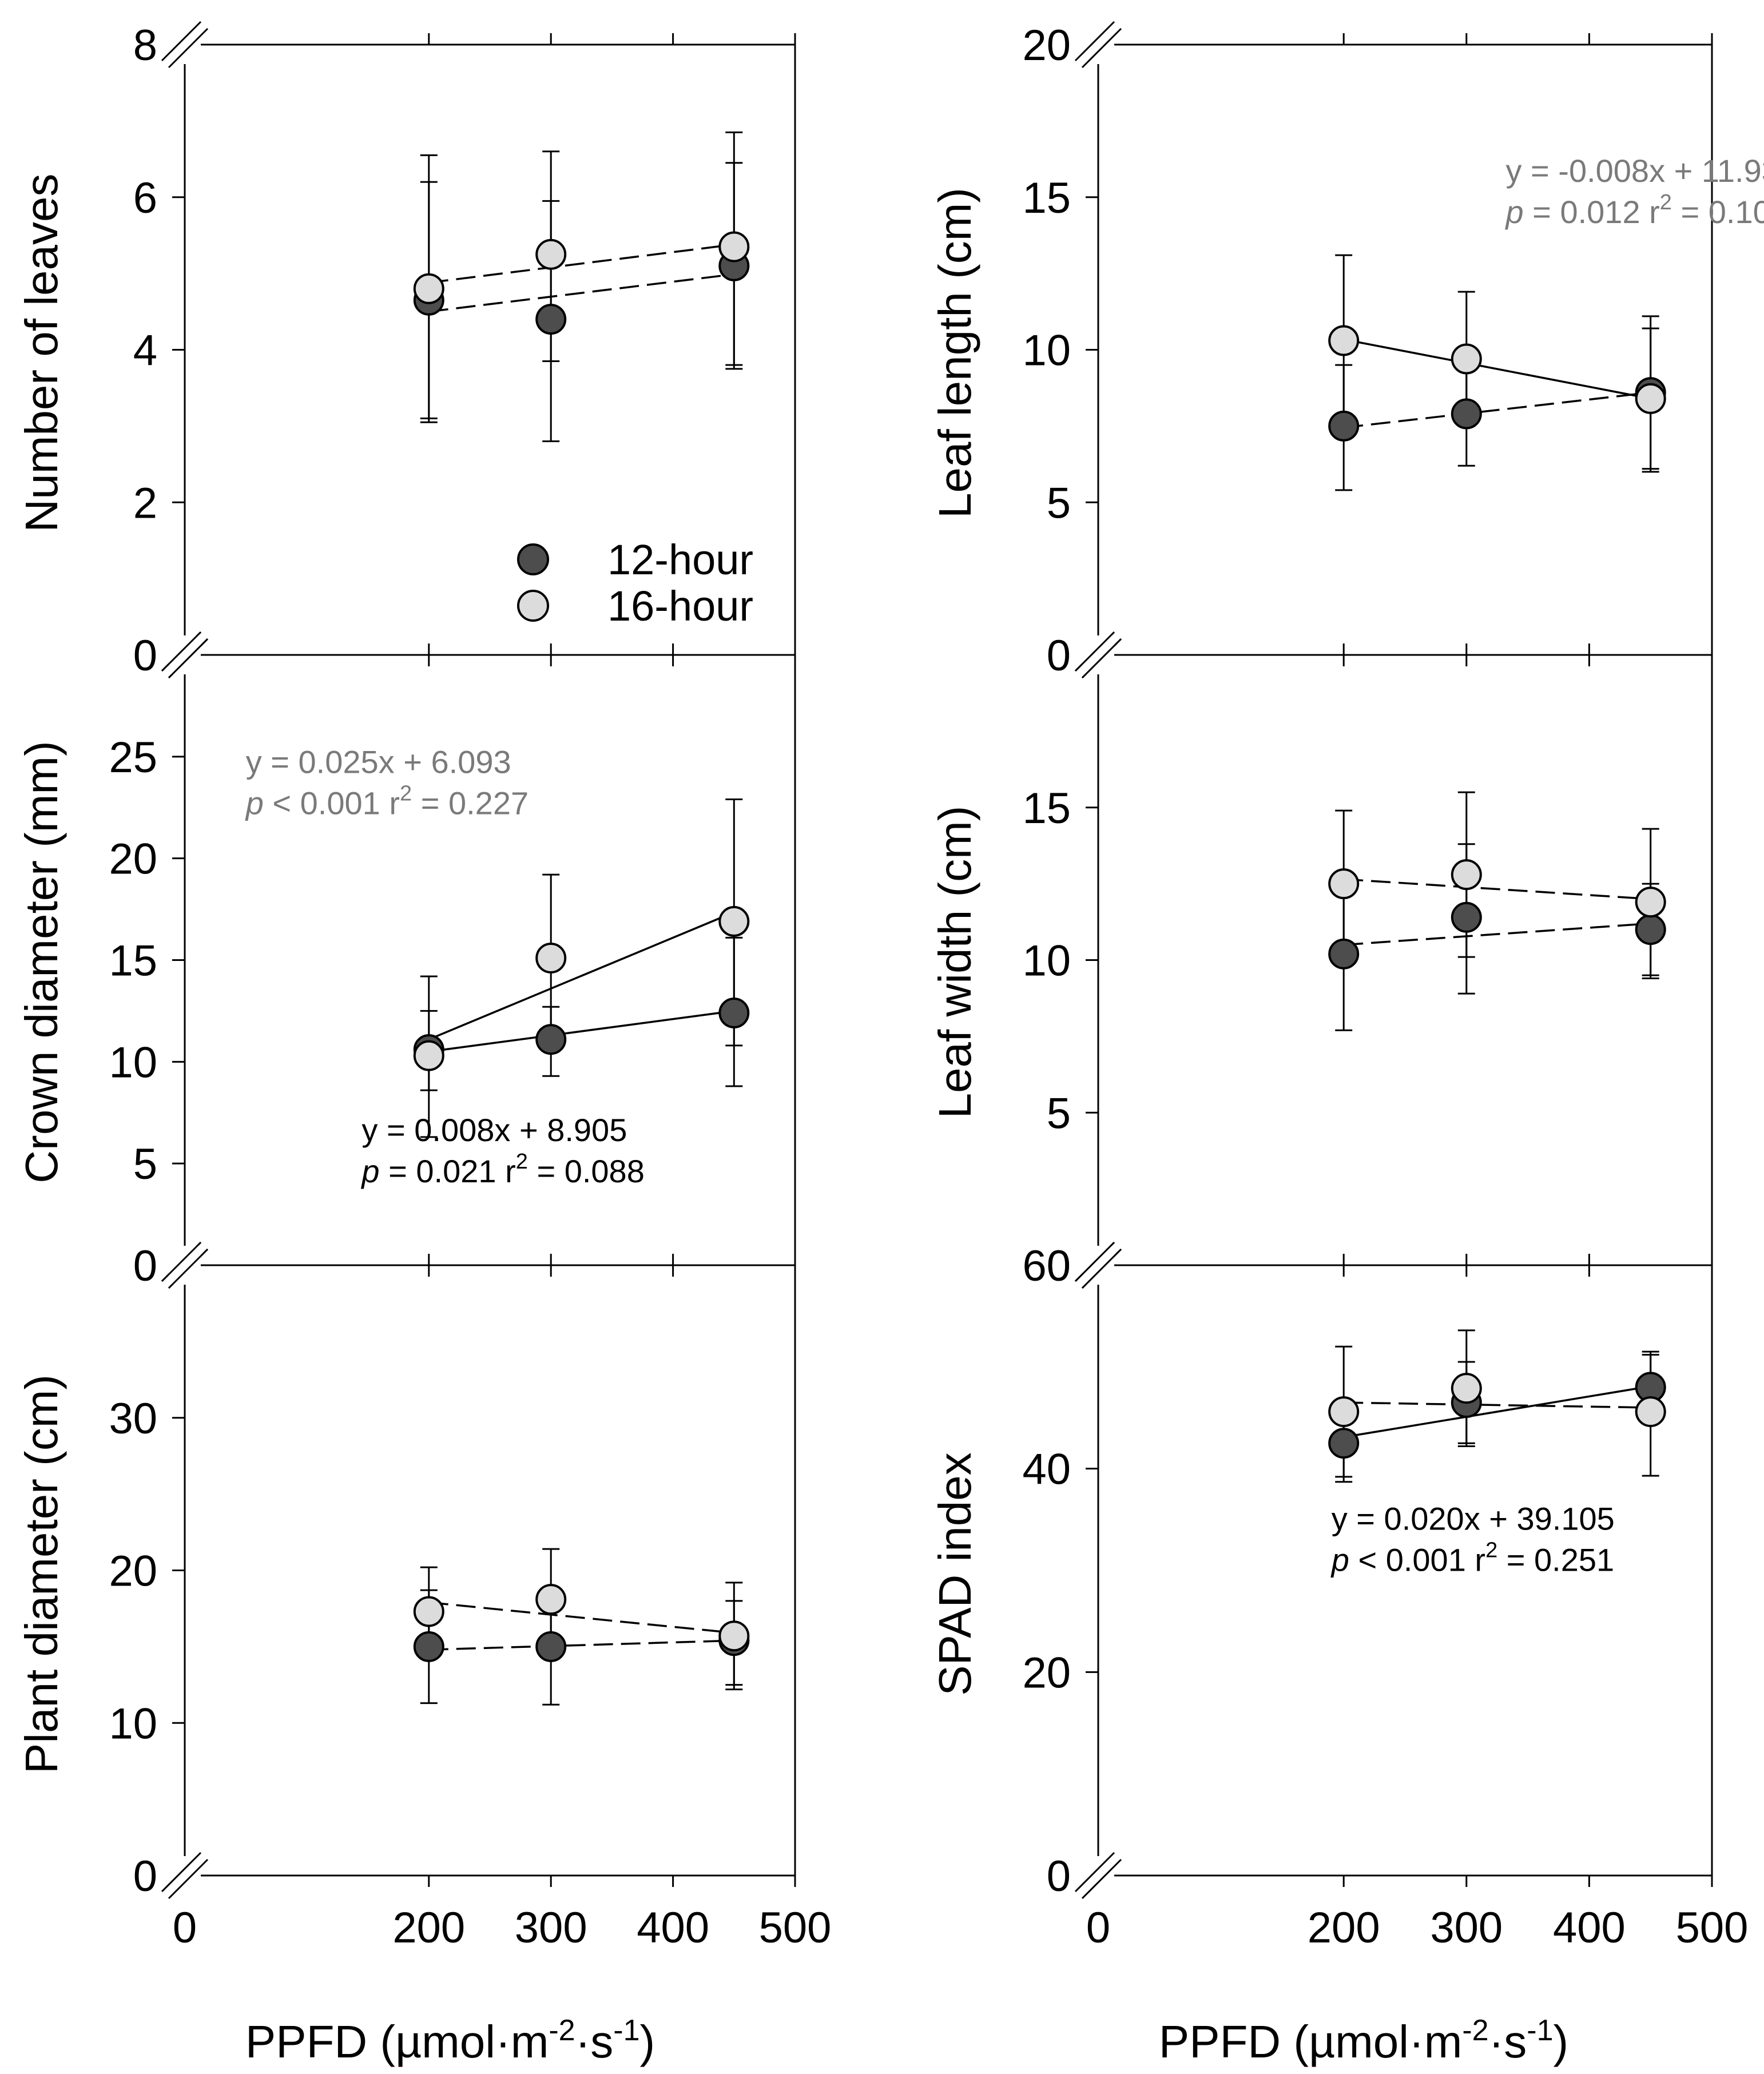 The height and width of the screenshot is (2074, 1764). What do you see at coordinates (133, 1418) in the screenshot?
I see `y-tick-label: 30` at bounding box center [133, 1418].